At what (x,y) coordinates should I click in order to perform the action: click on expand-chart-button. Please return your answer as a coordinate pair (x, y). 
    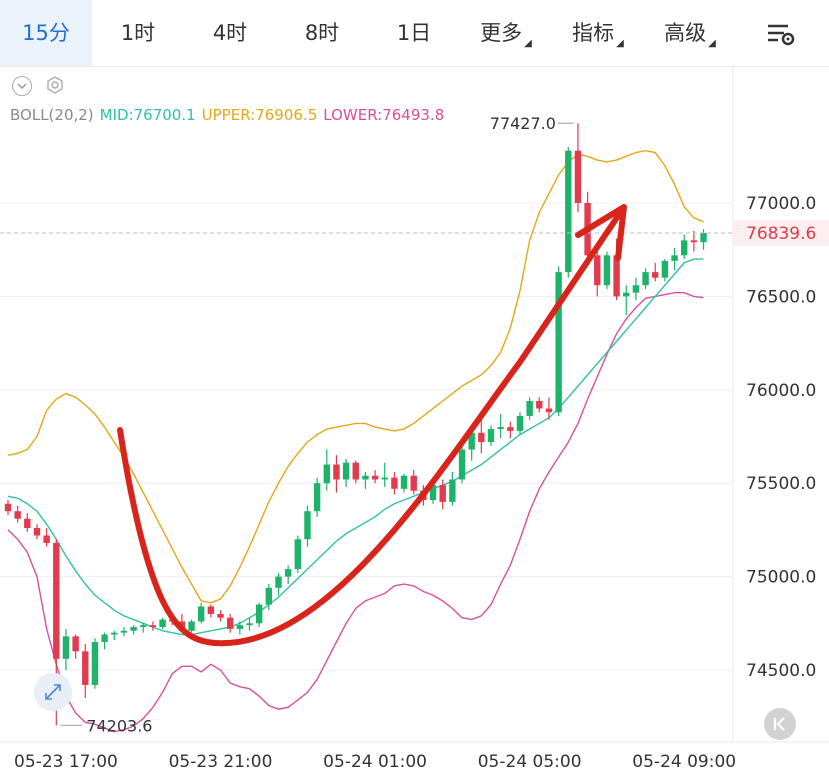
    Looking at the image, I should click on (53, 692).